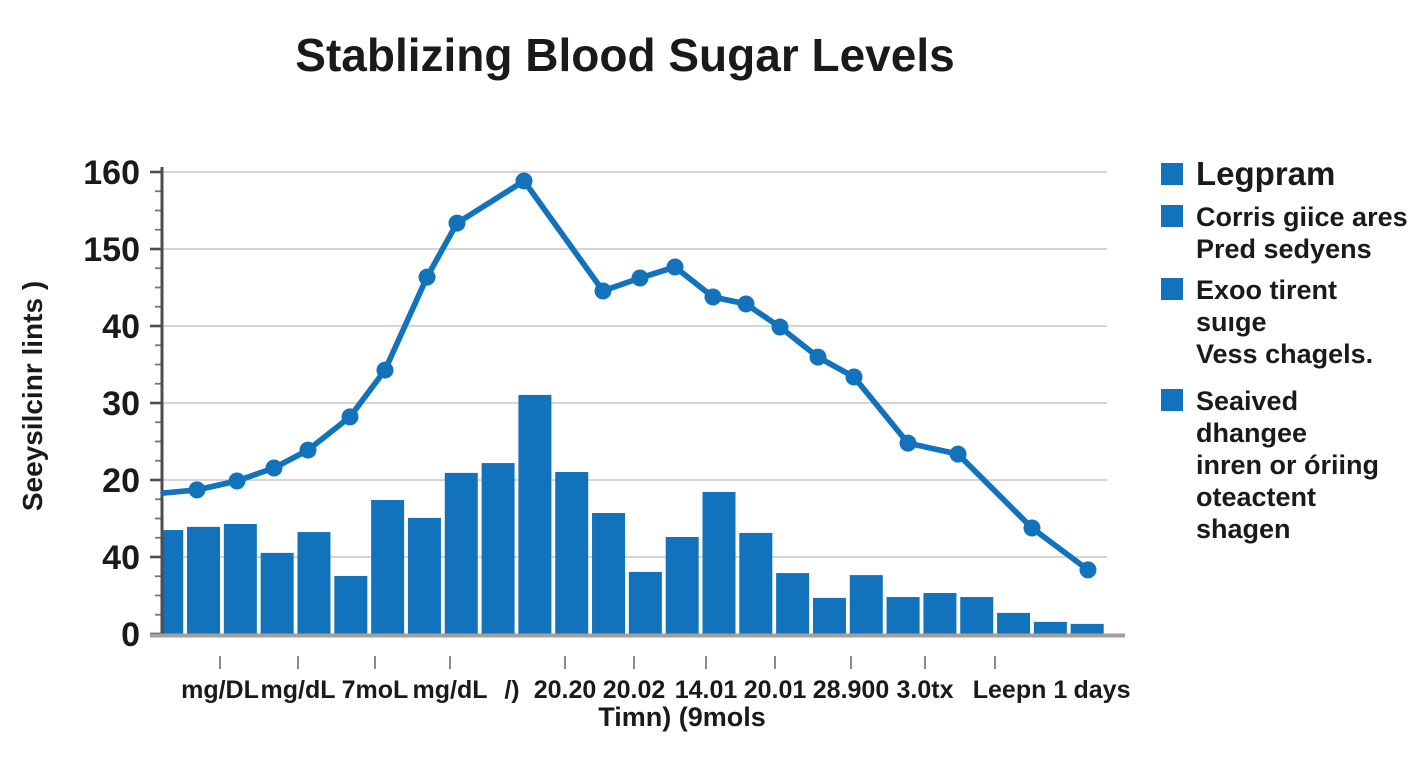 The height and width of the screenshot is (768, 1408). What do you see at coordinates (851, 690) in the screenshot?
I see `x-tick-label: 28.900` at bounding box center [851, 690].